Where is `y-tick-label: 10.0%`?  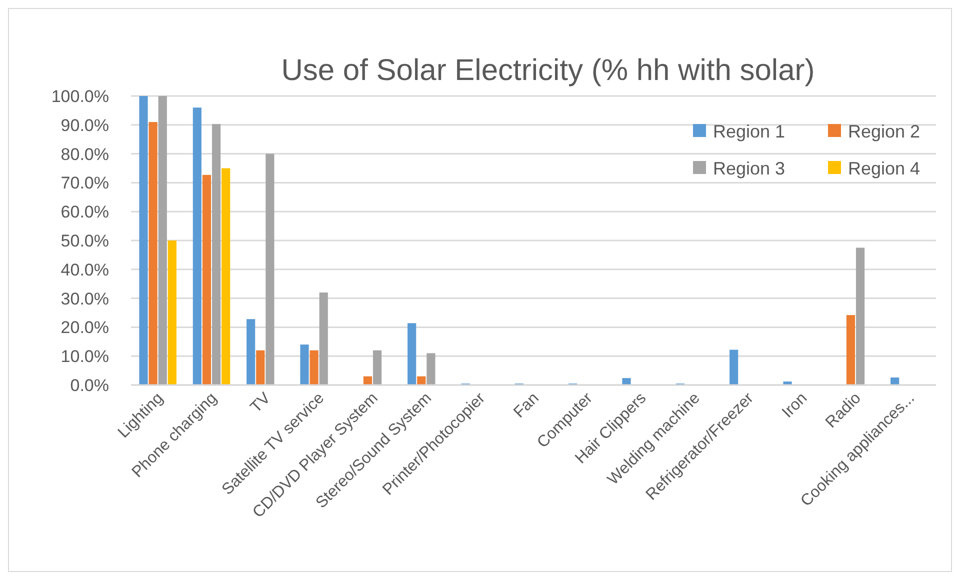 y-tick-label: 10.0% is located at coordinates (84, 356).